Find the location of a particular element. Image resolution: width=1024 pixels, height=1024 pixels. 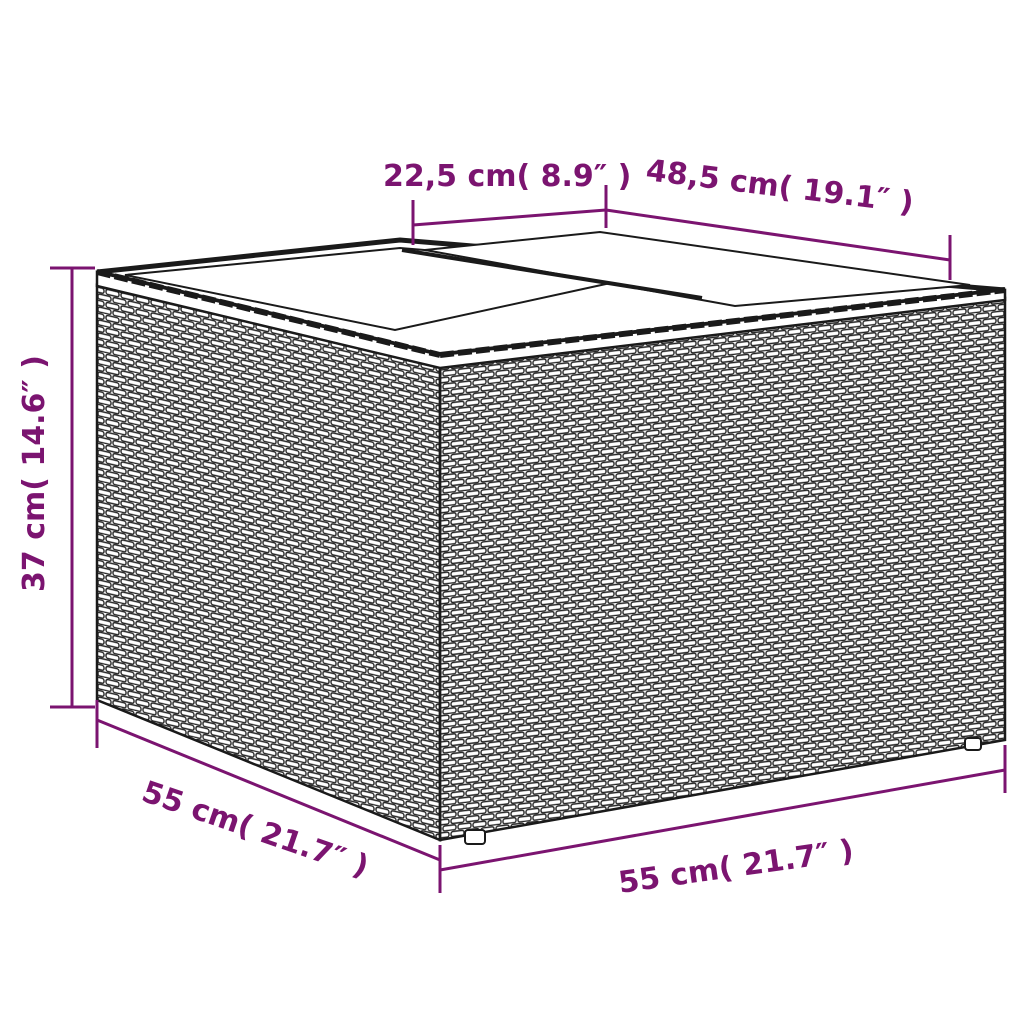

box-top-lid is located at coordinates (551, 300).